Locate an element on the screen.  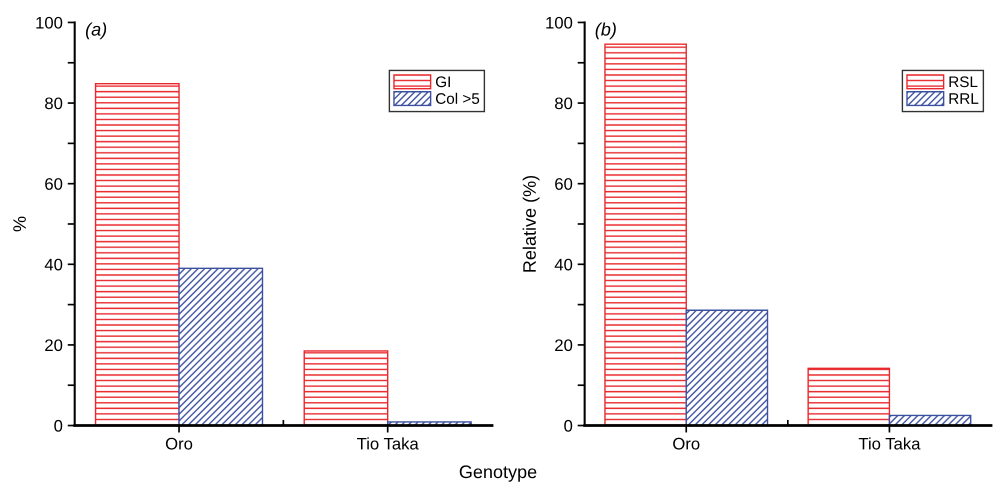
chart-title: (a) is located at coordinates (96, 31).